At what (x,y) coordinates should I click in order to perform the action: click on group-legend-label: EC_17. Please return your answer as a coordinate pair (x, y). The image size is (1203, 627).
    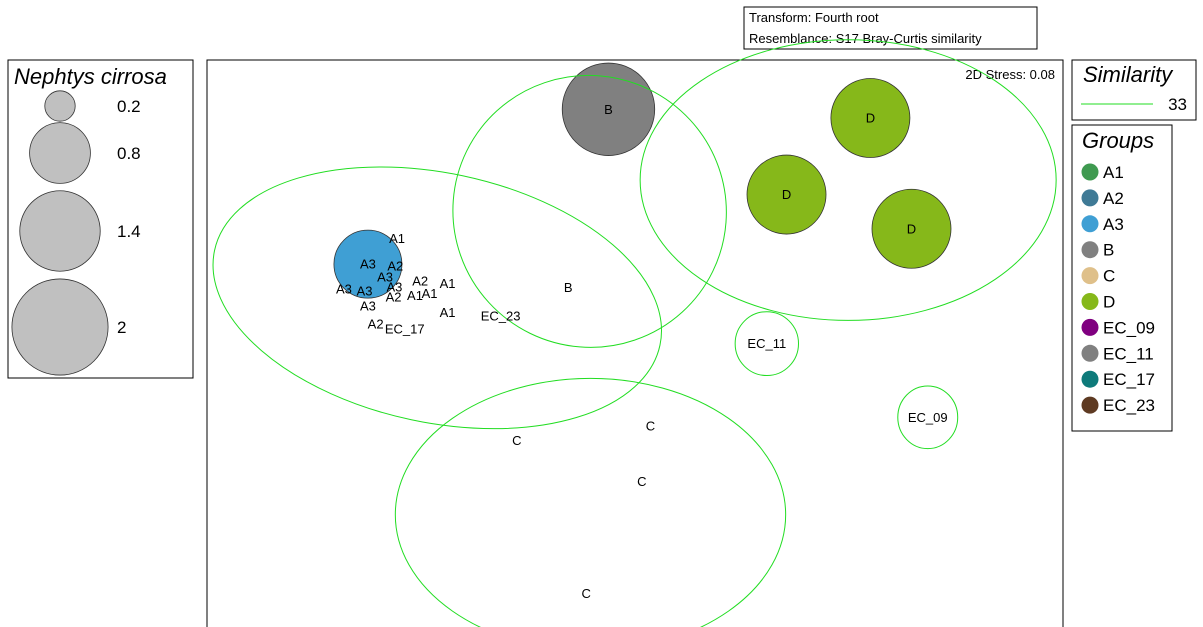
    Looking at the image, I should click on (1129, 379).